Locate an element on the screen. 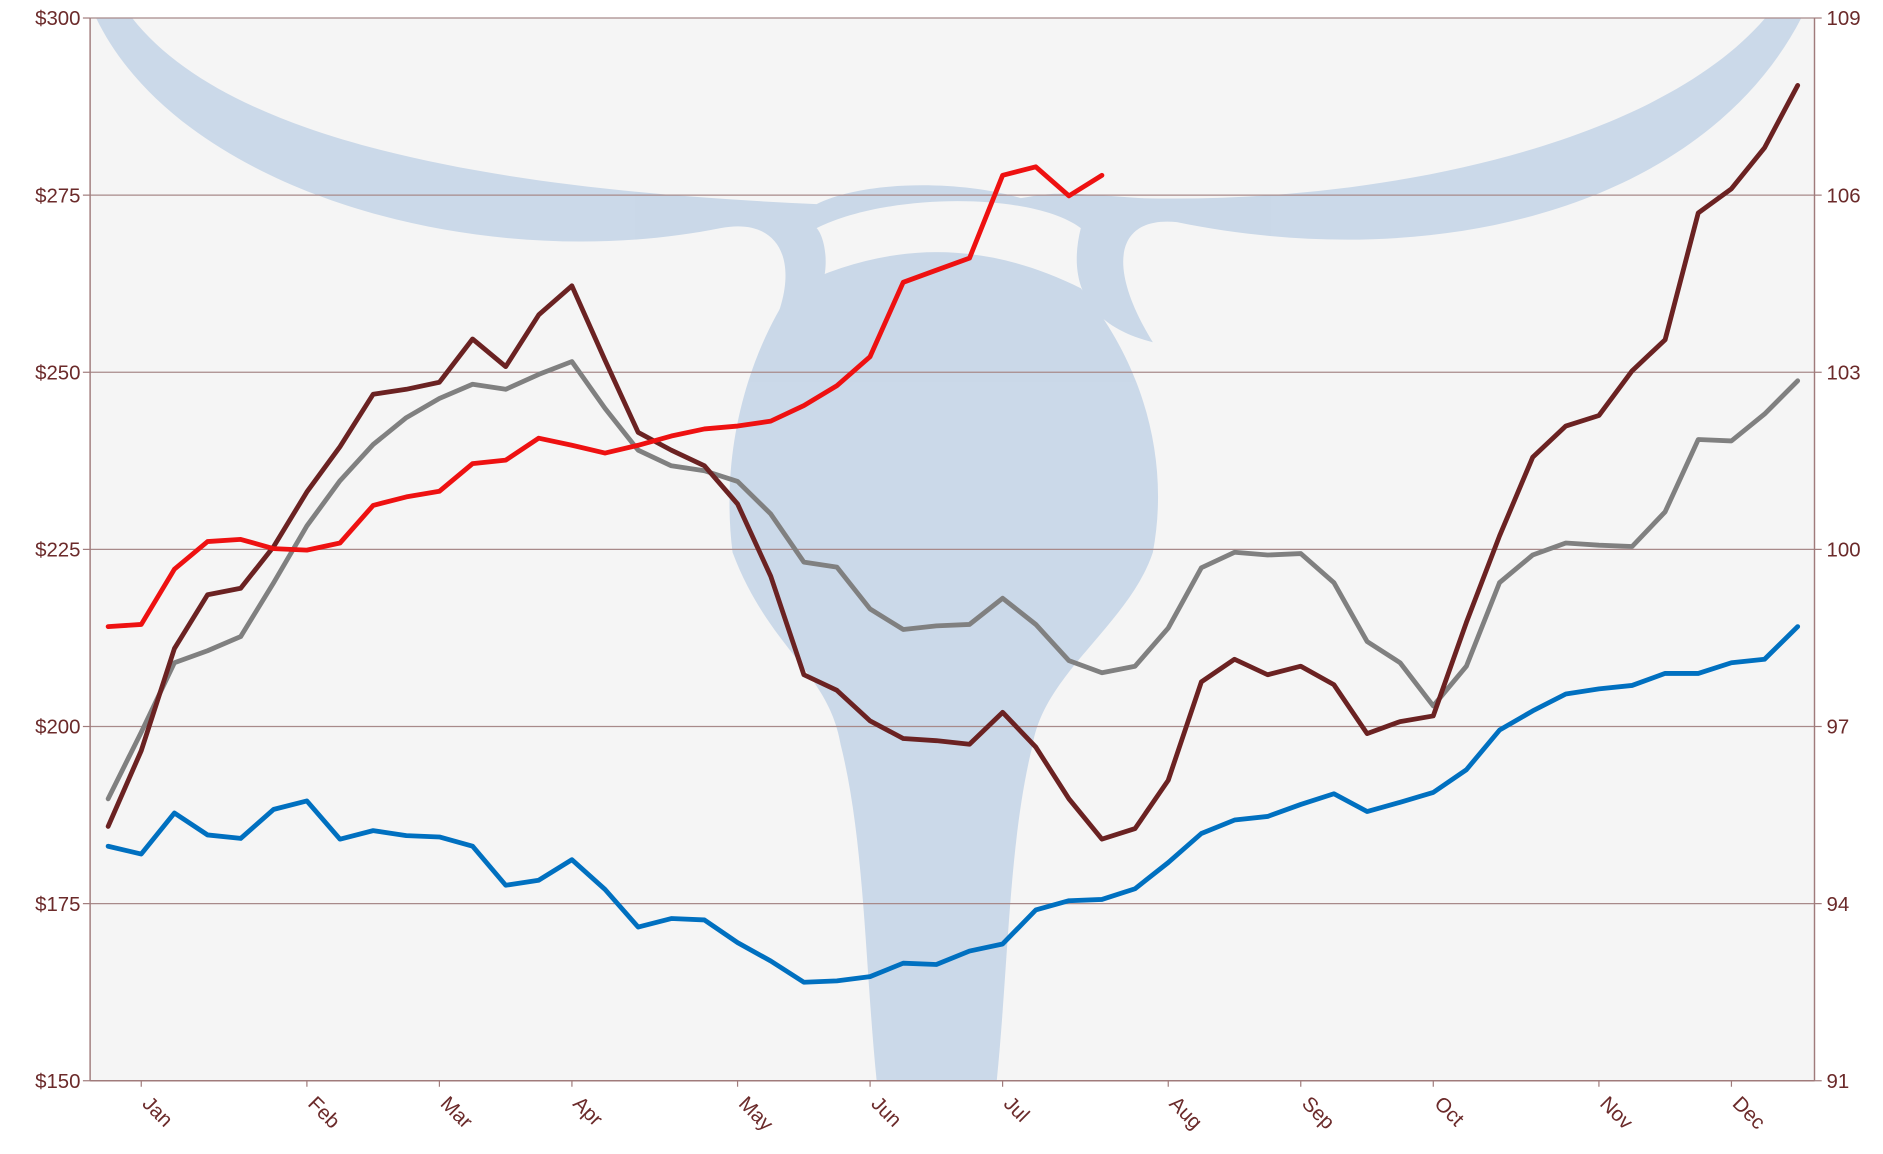  y2-tick-label: 97 is located at coordinates (1838, 728).